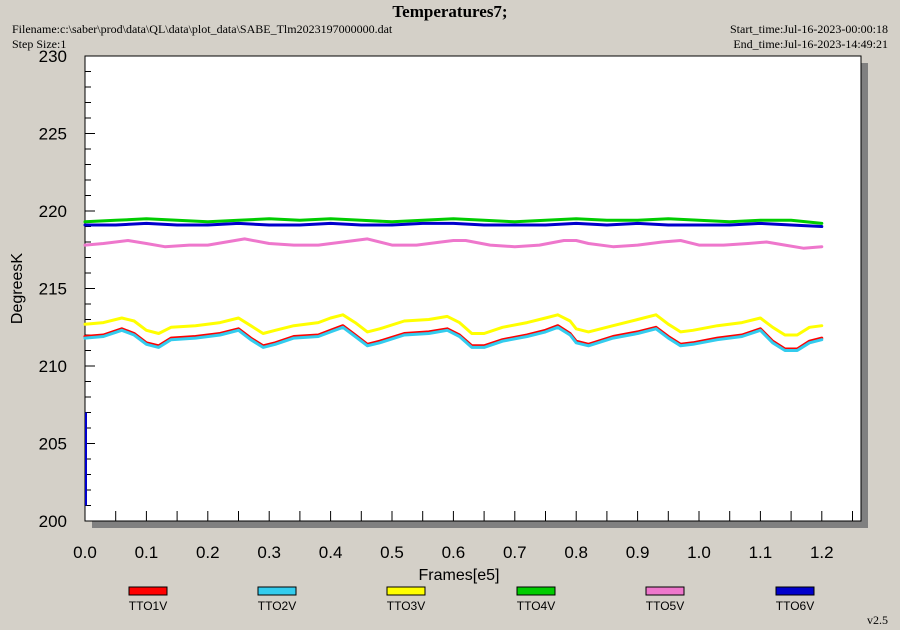 The image size is (900, 630). What do you see at coordinates (453, 224) in the screenshot?
I see `series-line-tto6v` at bounding box center [453, 224].